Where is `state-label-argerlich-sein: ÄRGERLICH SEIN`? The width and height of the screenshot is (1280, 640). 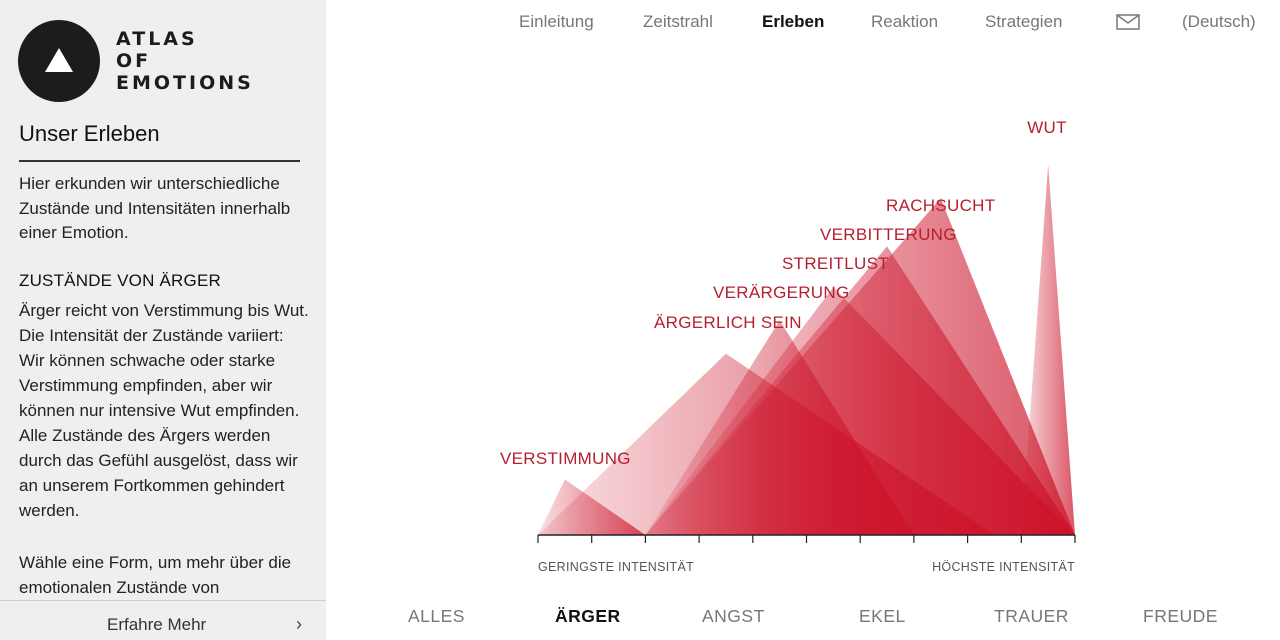 state-label-argerlich-sein: ÄRGERLICH SEIN is located at coordinates (728, 322).